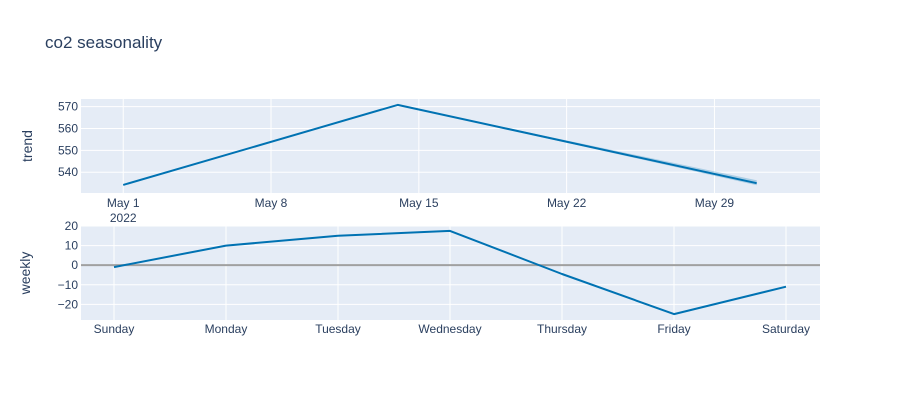 This screenshot has height=400, width=900. I want to click on trend-x-tick-label: May 22, so click(567, 203).